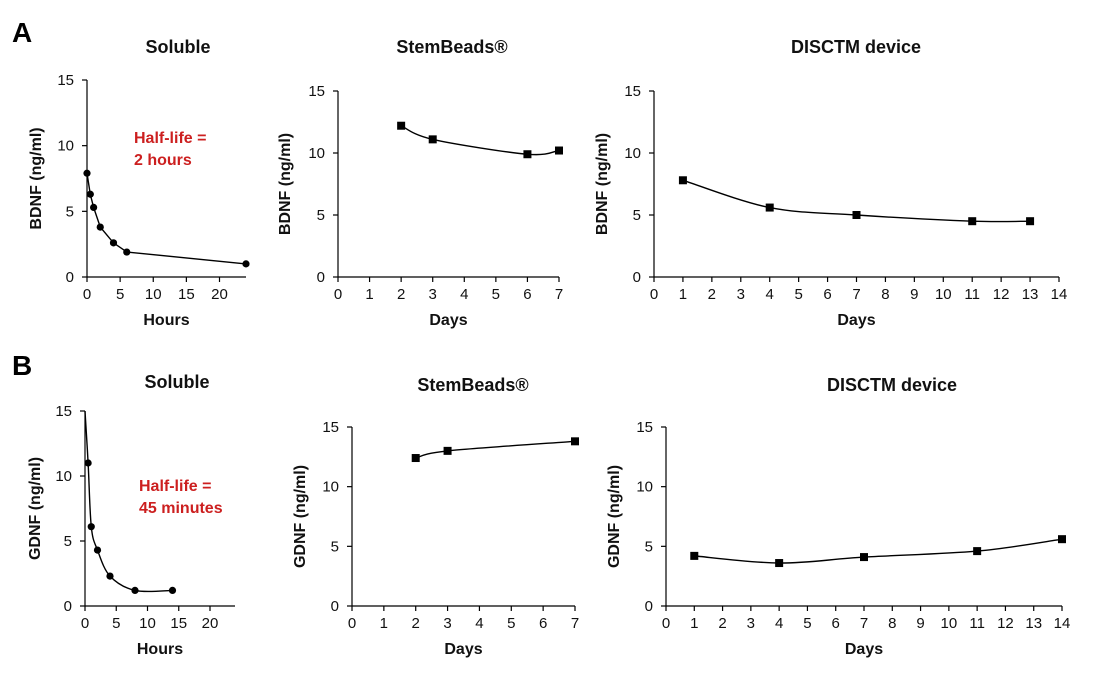 The width and height of the screenshot is (1097, 700). What do you see at coordinates (435, 516) in the screenshot?
I see `chart-5: StemBeads® 0 5 10 15 0 1 2 3 4 5 6 7 Days GDNF (ng/ml)` at bounding box center [435, 516].